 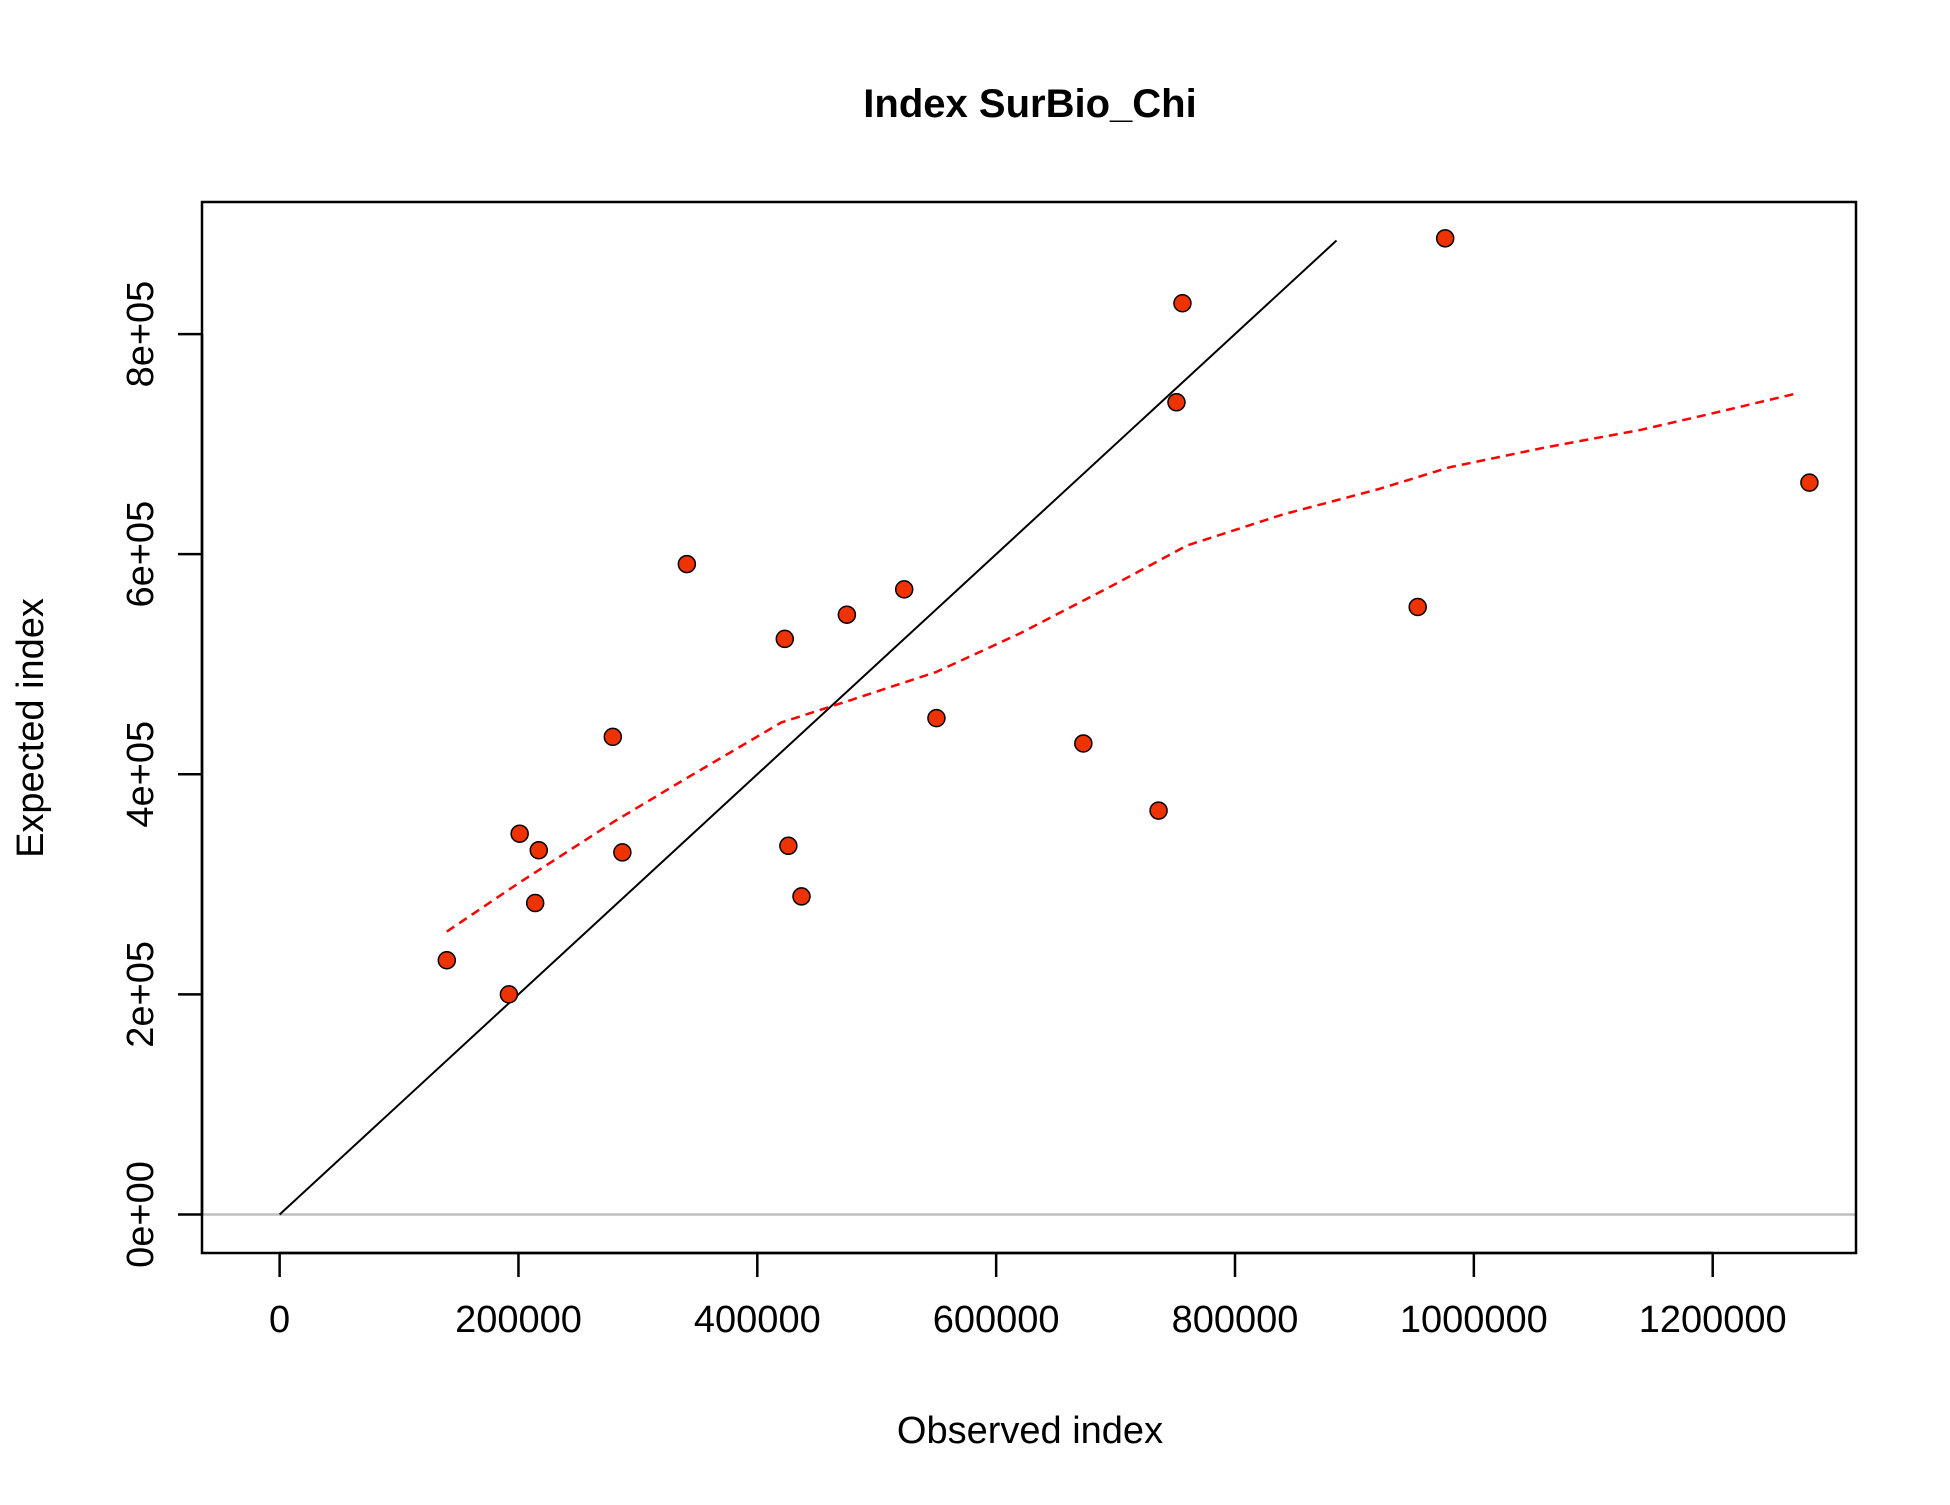 I want to click on x-tick-label: 1200000, so click(x=1713, y=1320).